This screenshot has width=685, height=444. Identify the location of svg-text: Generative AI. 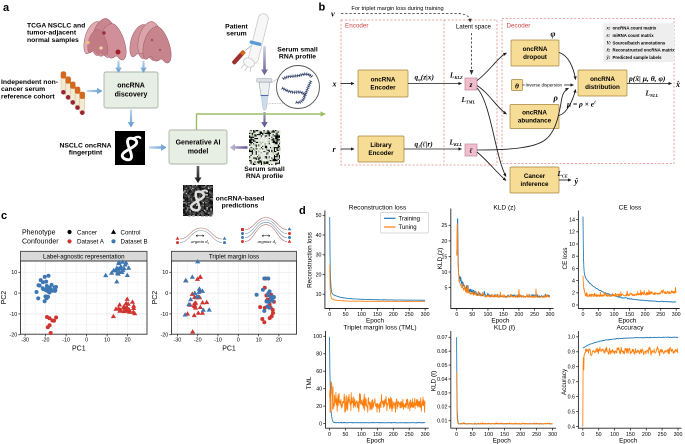
(198, 143).